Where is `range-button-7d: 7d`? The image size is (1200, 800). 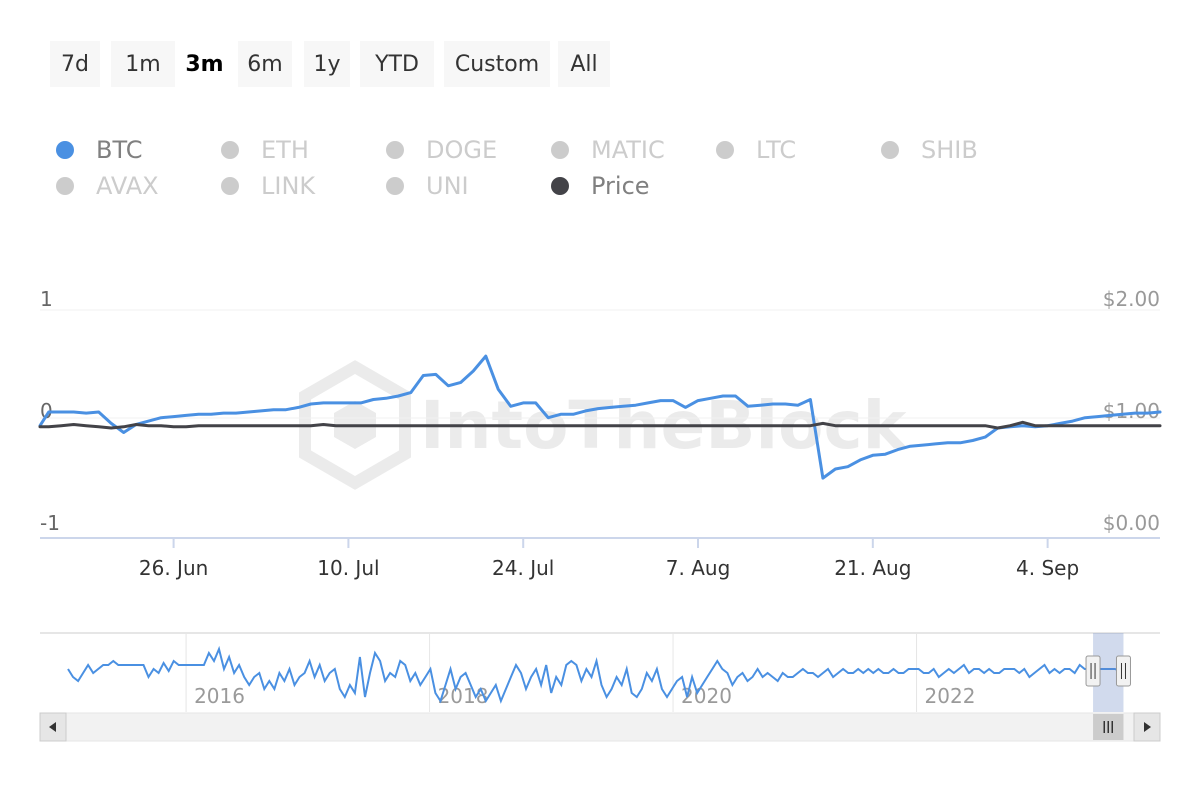 range-button-7d: 7d is located at coordinates (75, 64).